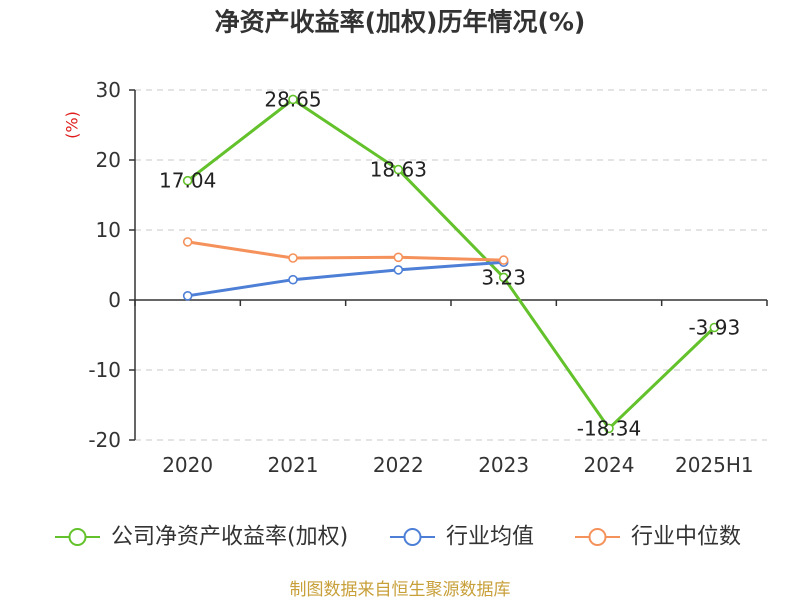 The width and height of the screenshot is (800, 600). I want to click on y-tick-label: 0, so click(114, 300).